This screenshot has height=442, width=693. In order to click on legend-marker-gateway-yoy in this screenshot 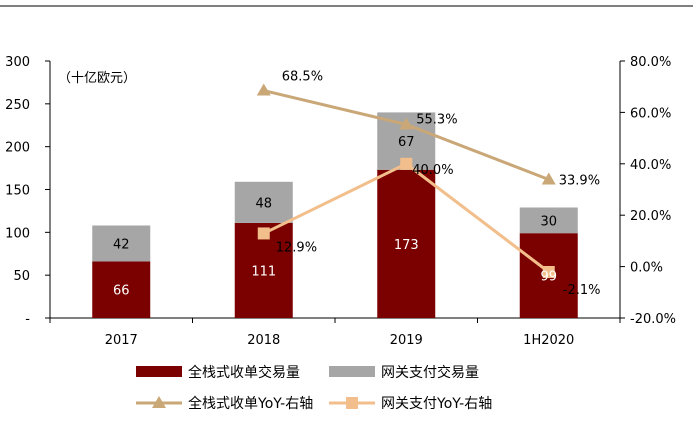, I will do `click(352, 403)`.